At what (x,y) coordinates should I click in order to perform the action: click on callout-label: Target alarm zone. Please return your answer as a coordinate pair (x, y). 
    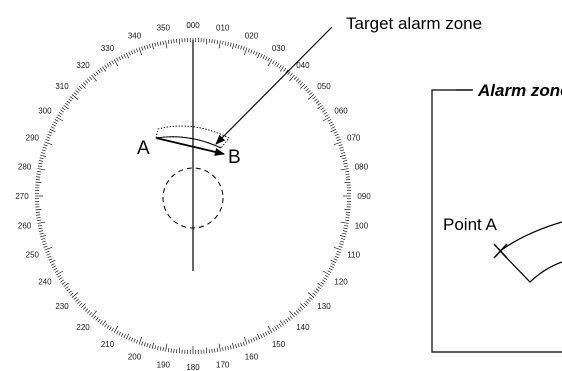
    Looking at the image, I should click on (414, 23).